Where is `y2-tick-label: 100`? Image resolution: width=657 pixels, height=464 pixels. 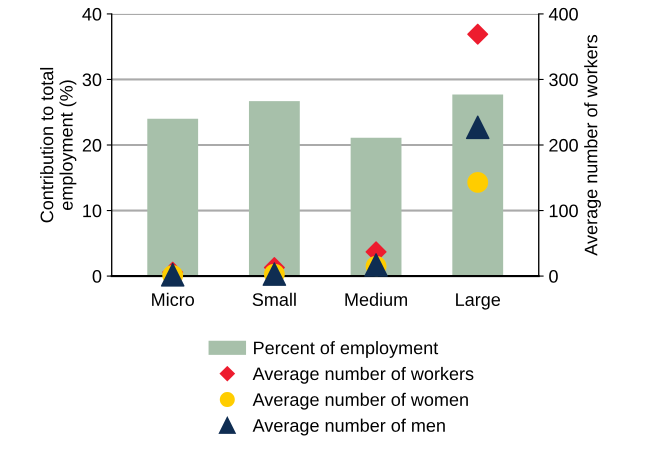
y2-tick-label: 100 is located at coordinates (564, 211).